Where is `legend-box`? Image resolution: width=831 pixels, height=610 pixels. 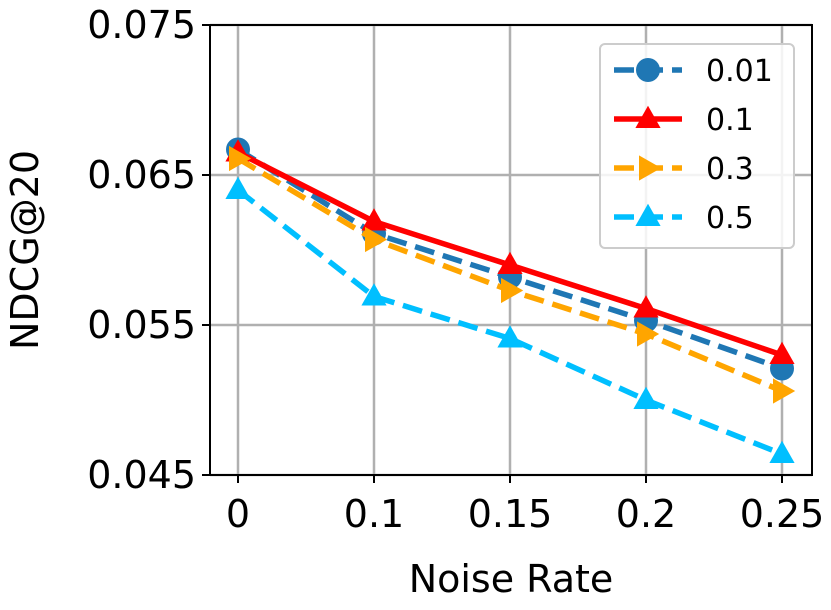
legend-box is located at coordinates (697, 146).